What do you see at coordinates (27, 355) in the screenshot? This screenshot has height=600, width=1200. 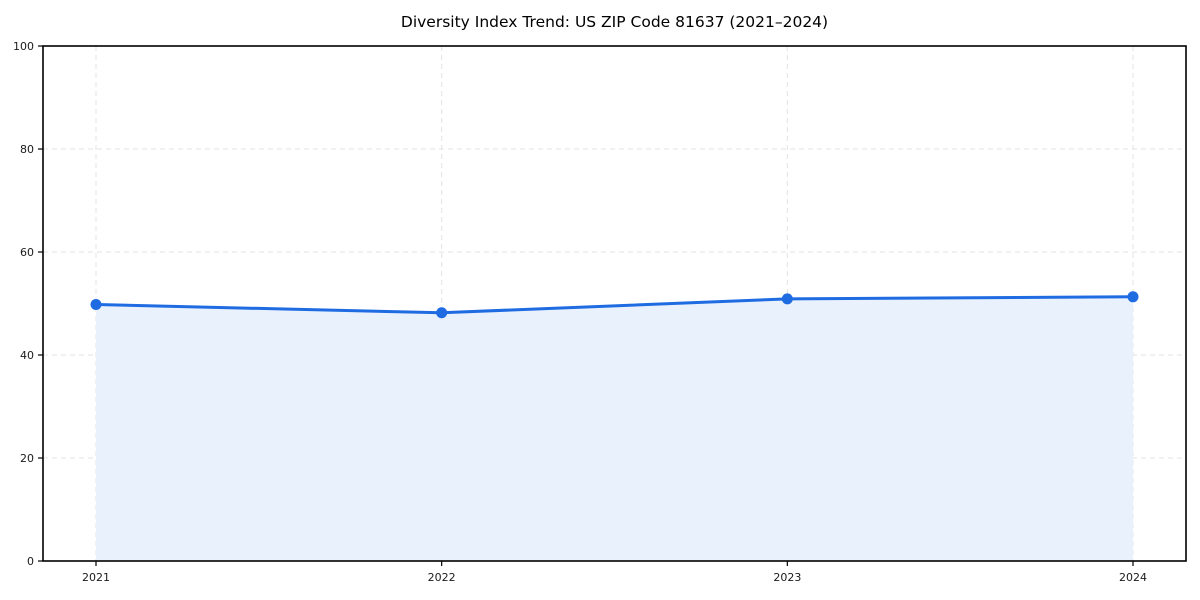 I see `y-tick-label: 40` at bounding box center [27, 355].